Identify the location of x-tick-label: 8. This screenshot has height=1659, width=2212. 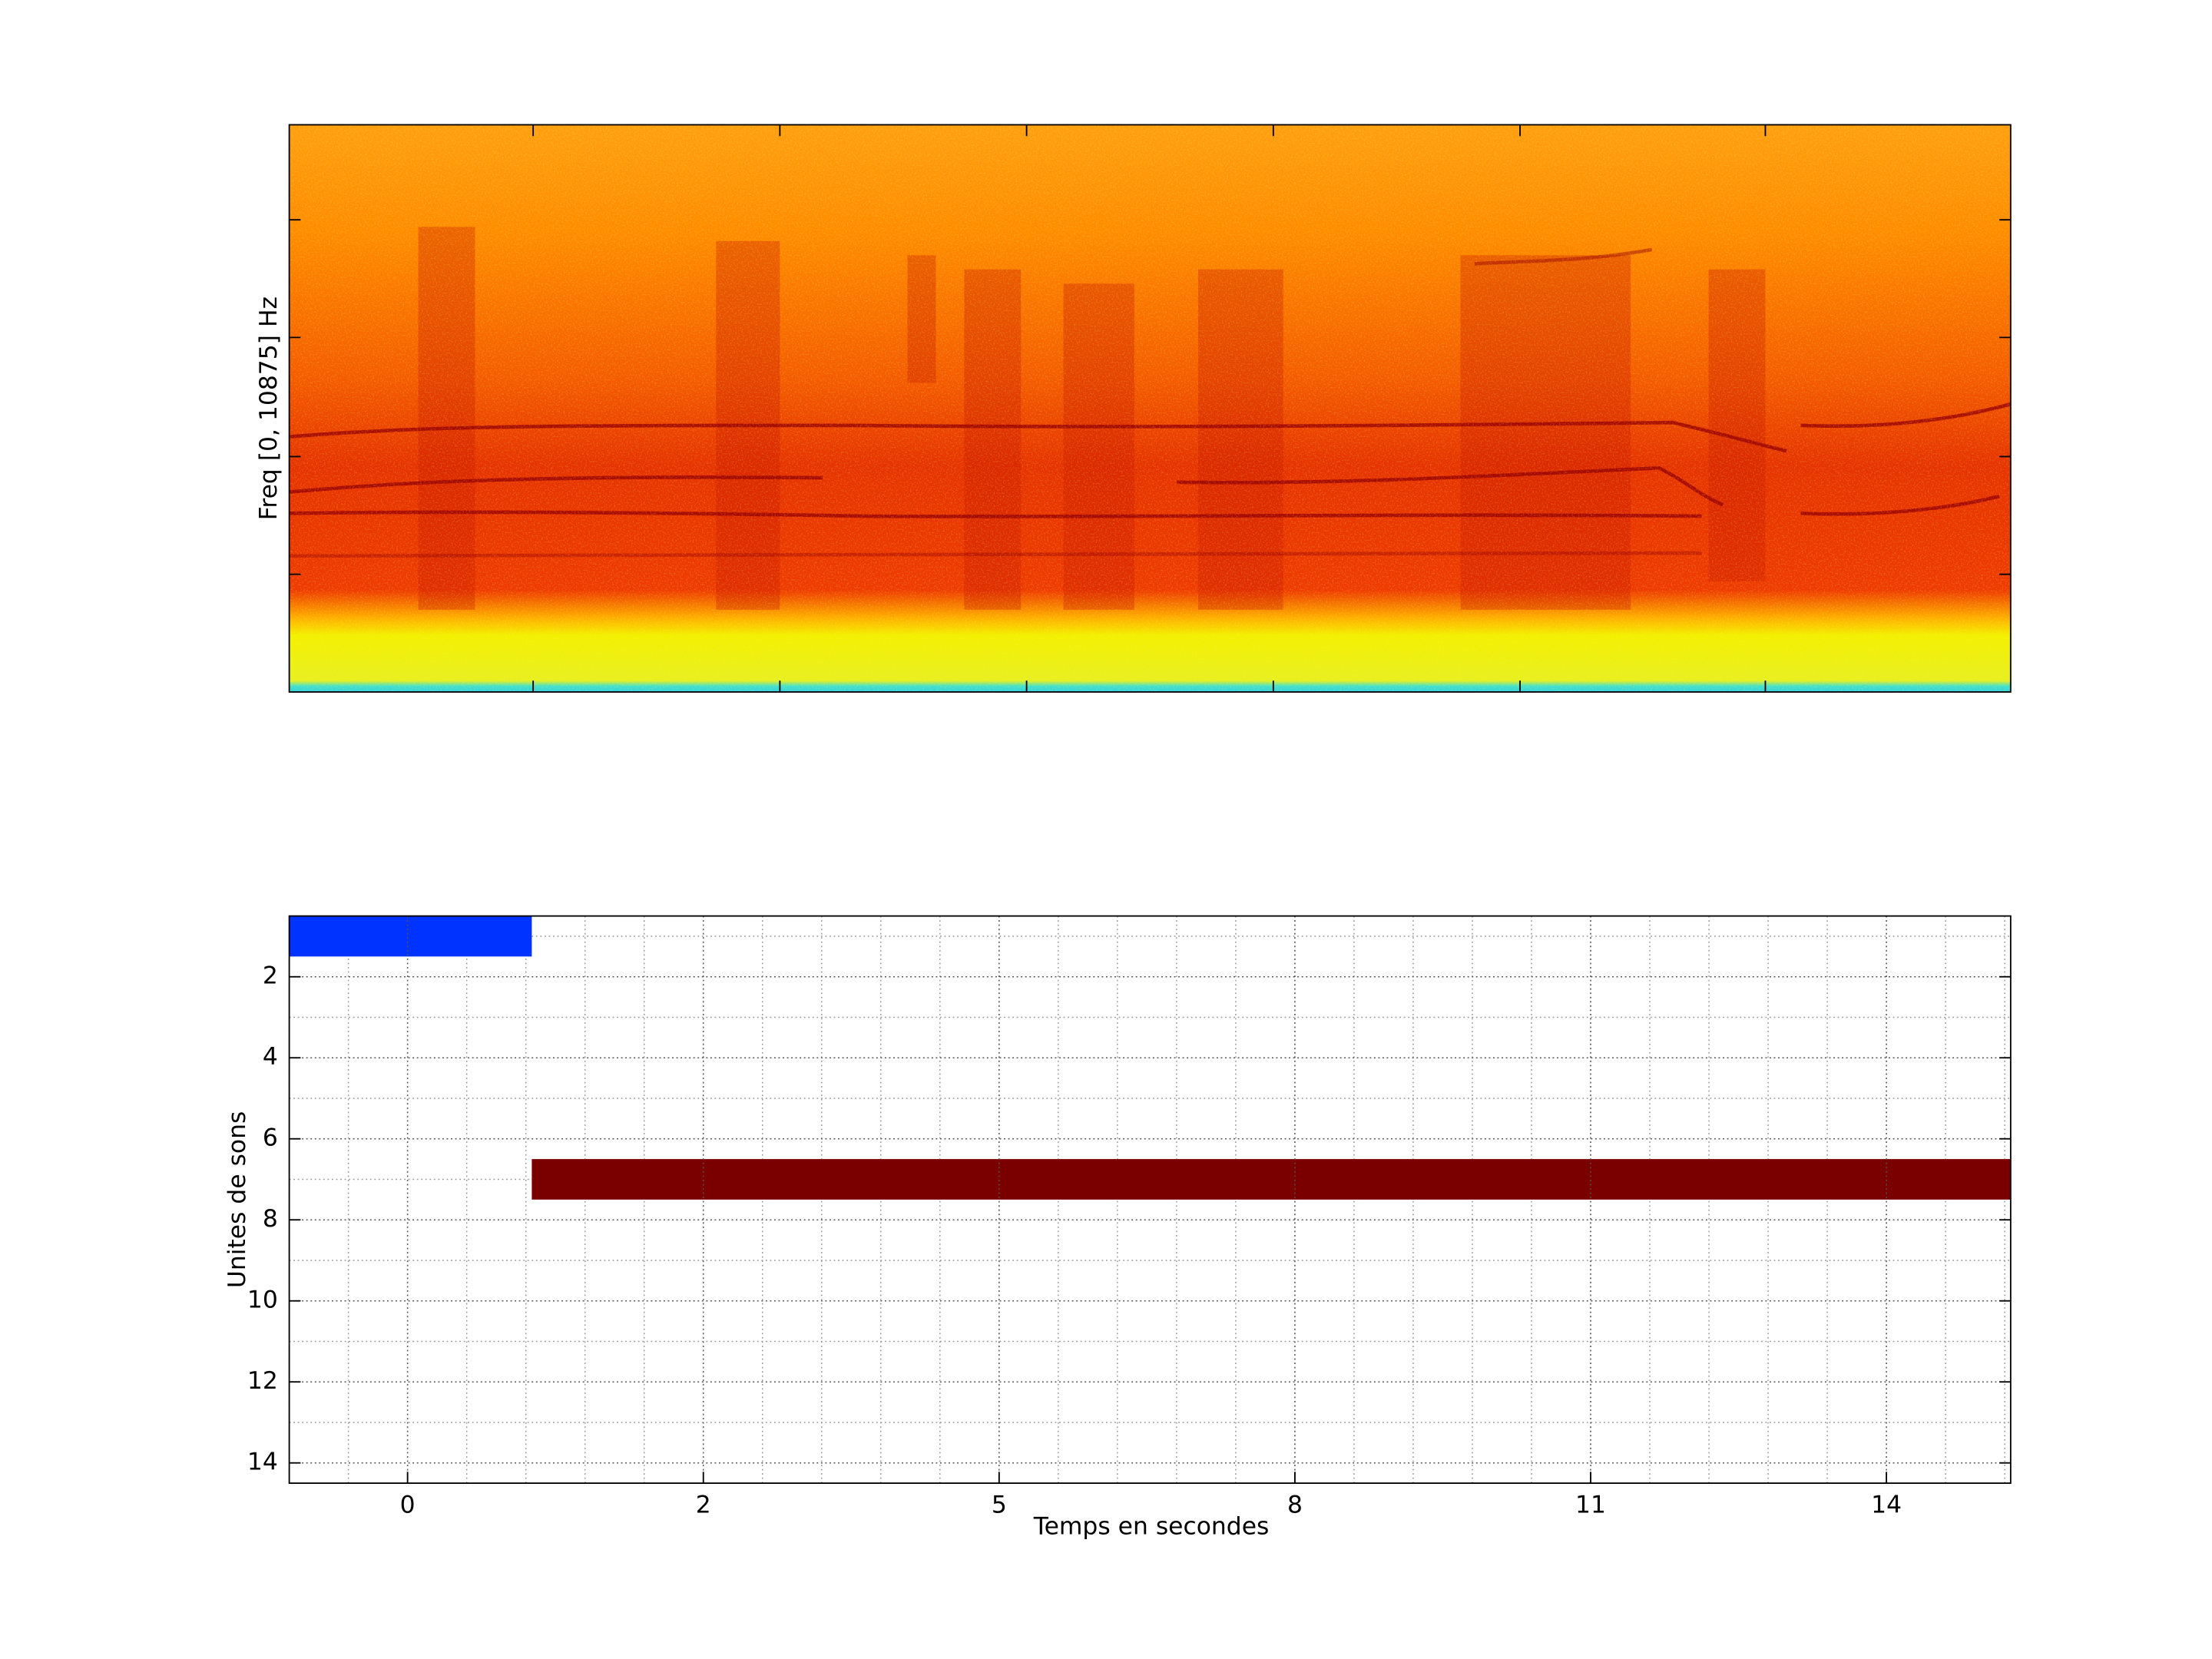
(1295, 1505).